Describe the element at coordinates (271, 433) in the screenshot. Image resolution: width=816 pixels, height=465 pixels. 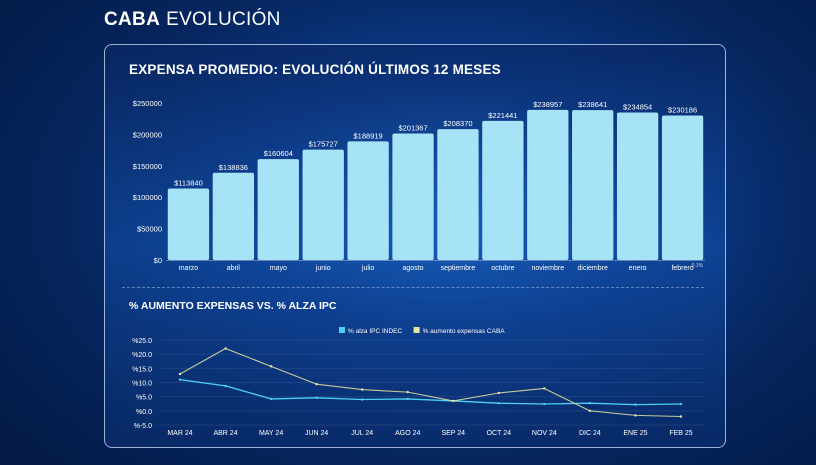
I see `line-x-tick-label: MAY 24` at that location.